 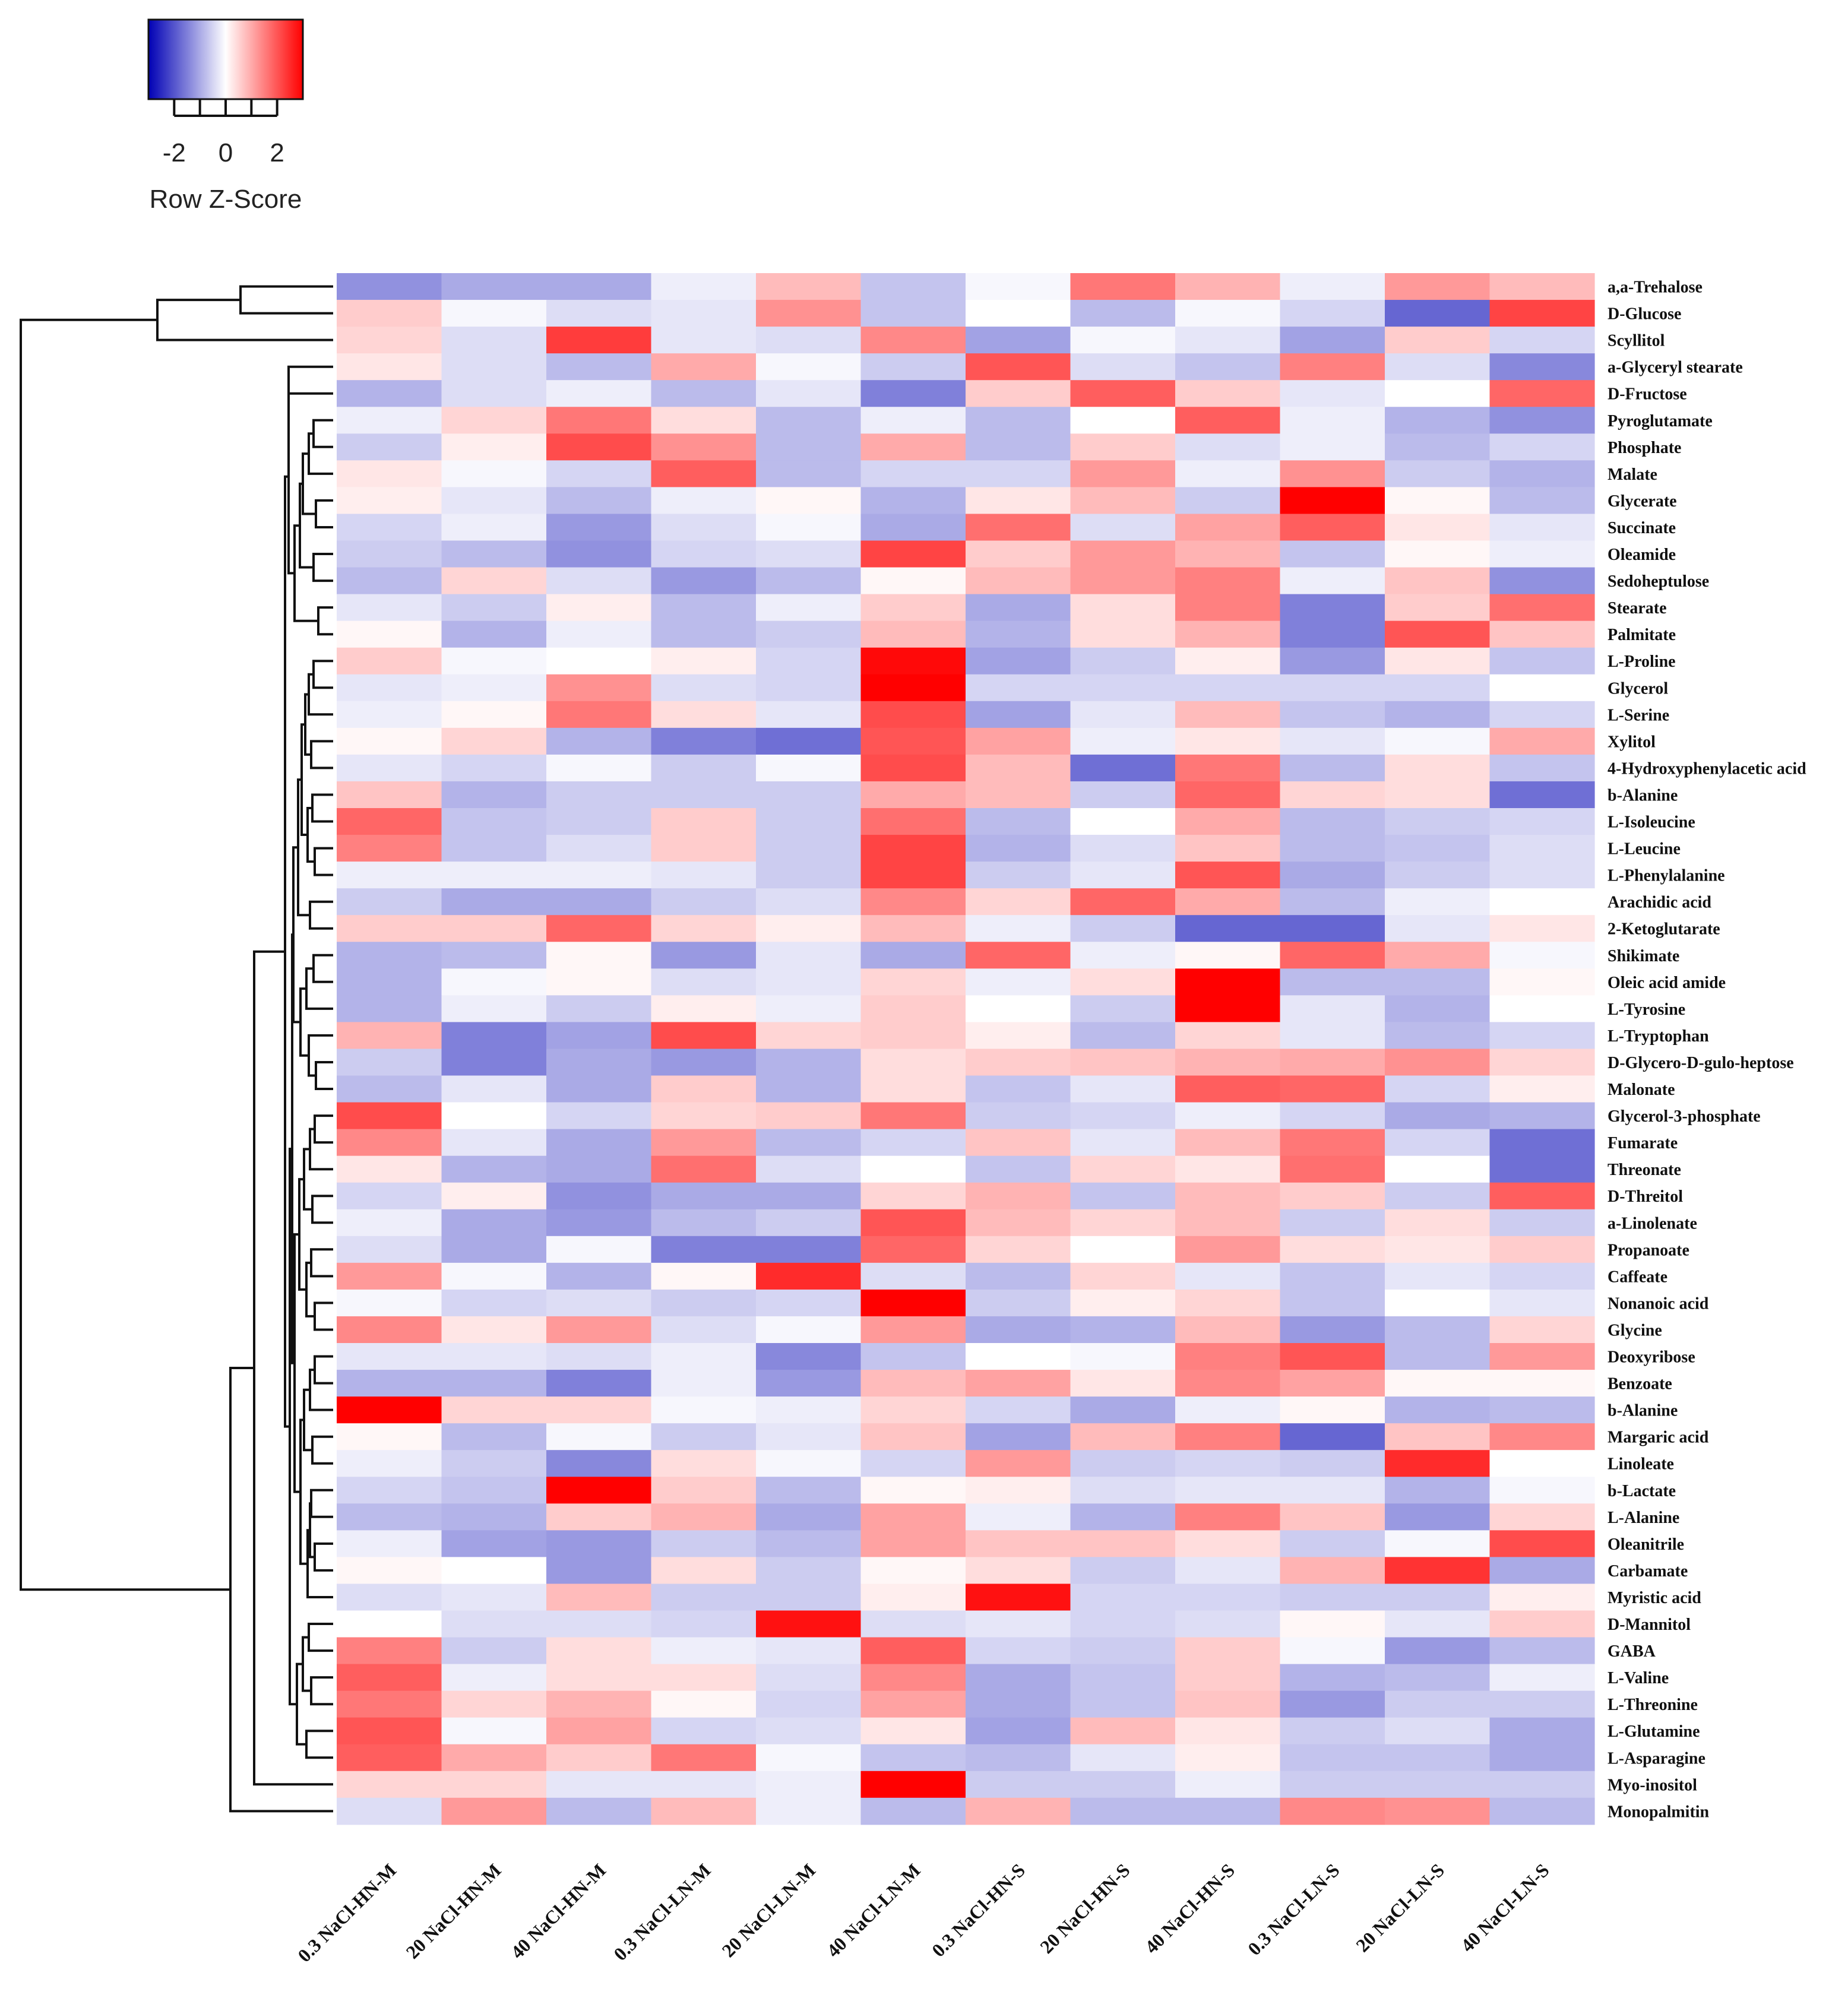 What do you see at coordinates (1631, 1651) in the screenshot?
I see `row-label: GABA` at bounding box center [1631, 1651].